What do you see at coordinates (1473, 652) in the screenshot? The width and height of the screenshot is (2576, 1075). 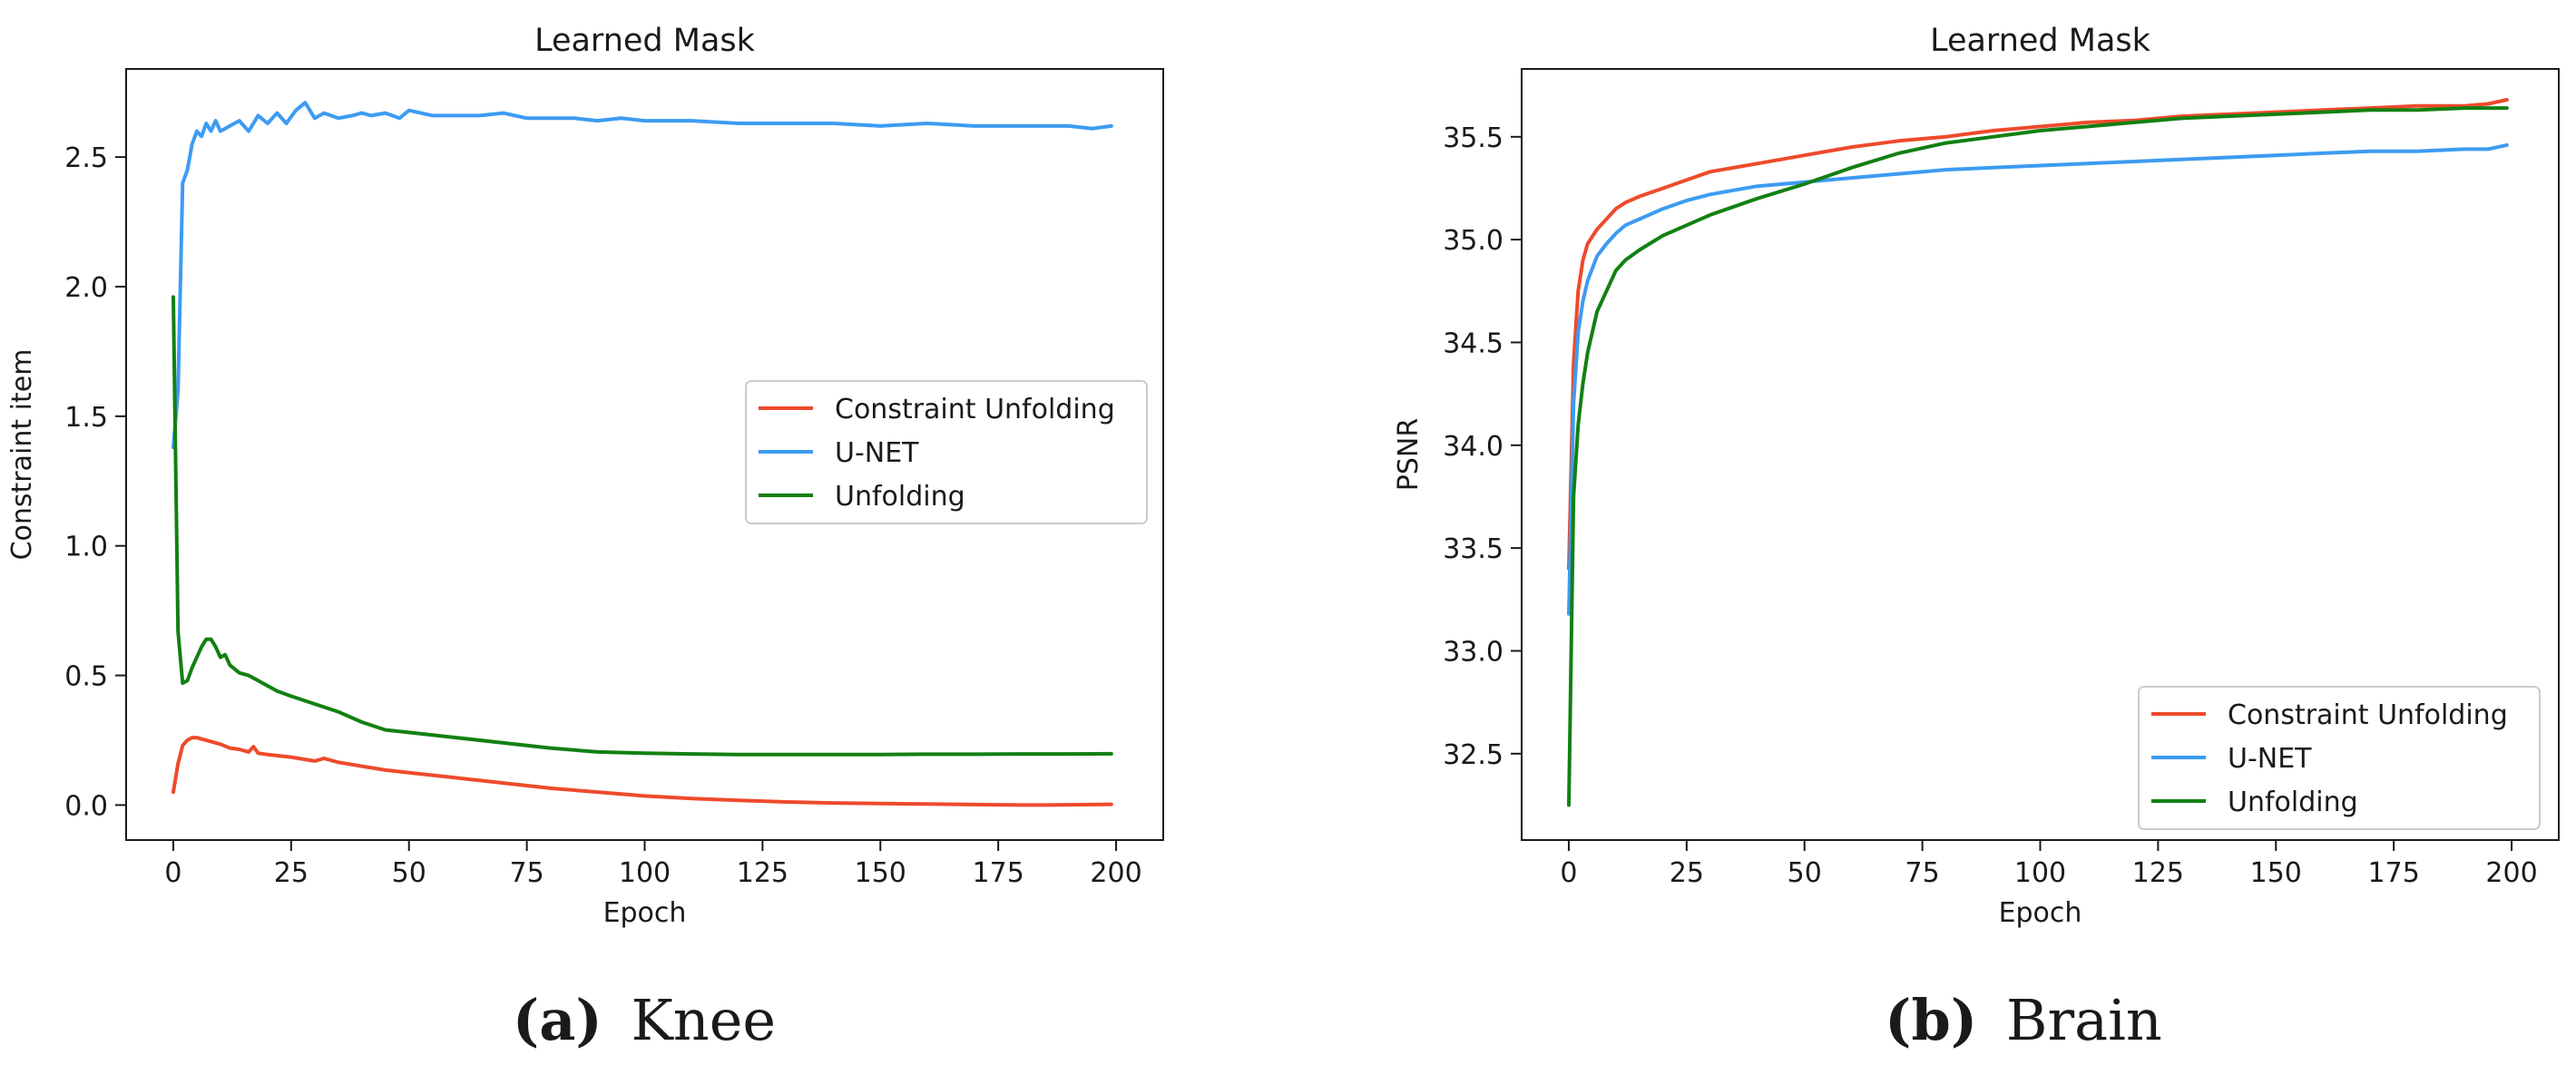 I see `brain-y-tick-label: 33.0` at bounding box center [1473, 652].